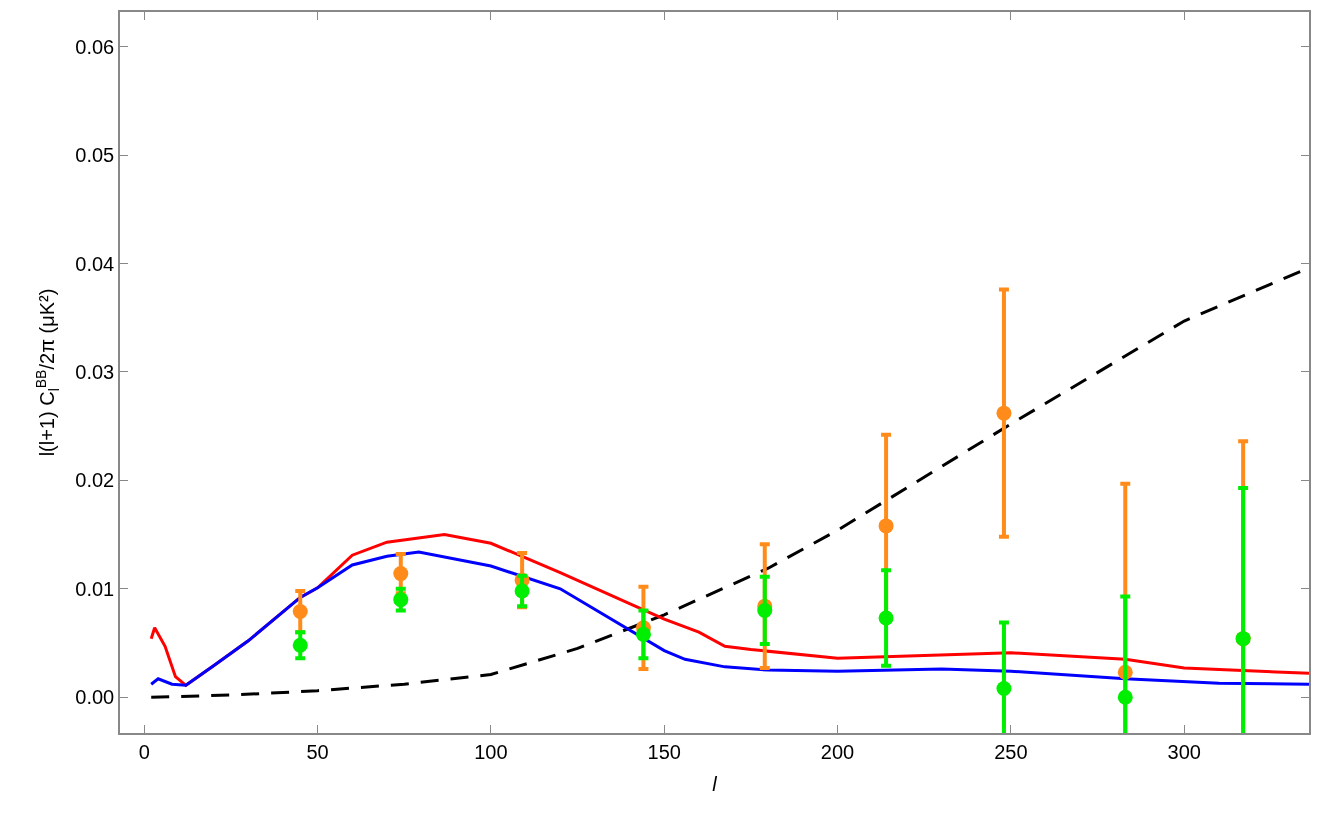  What do you see at coordinates (95, 263) in the screenshot?
I see `y-tick-label: 0.04` at bounding box center [95, 263].